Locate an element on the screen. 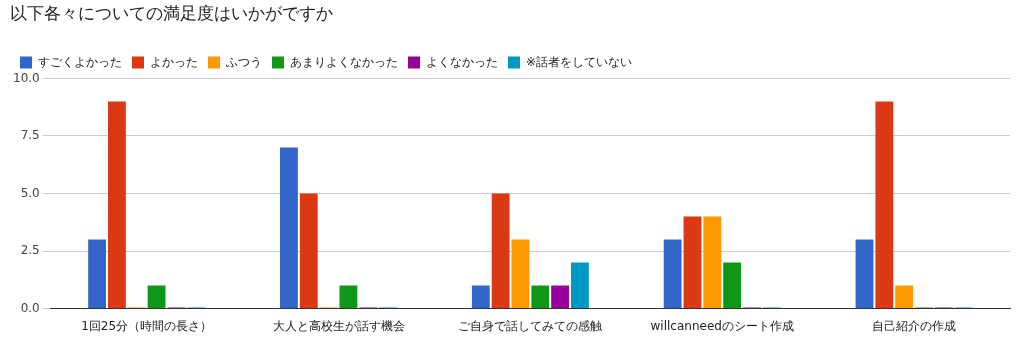  legend-label: あまりよくなかった is located at coordinates (344, 61).